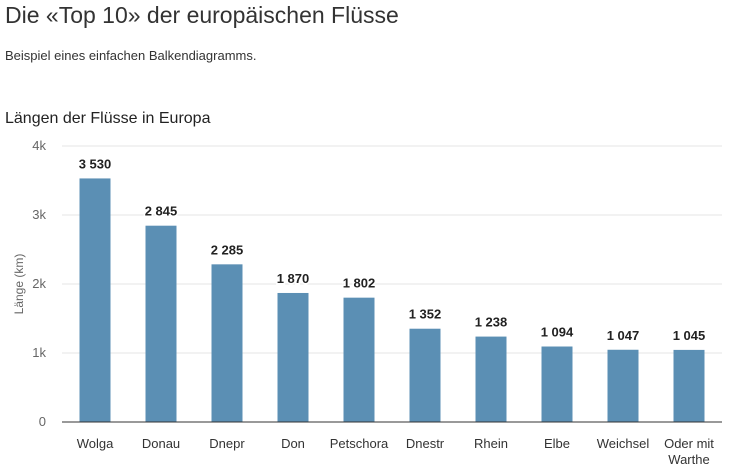 The image size is (741, 476). Describe the element at coordinates (227, 249) in the screenshot. I see `data-label: 2 285` at that location.